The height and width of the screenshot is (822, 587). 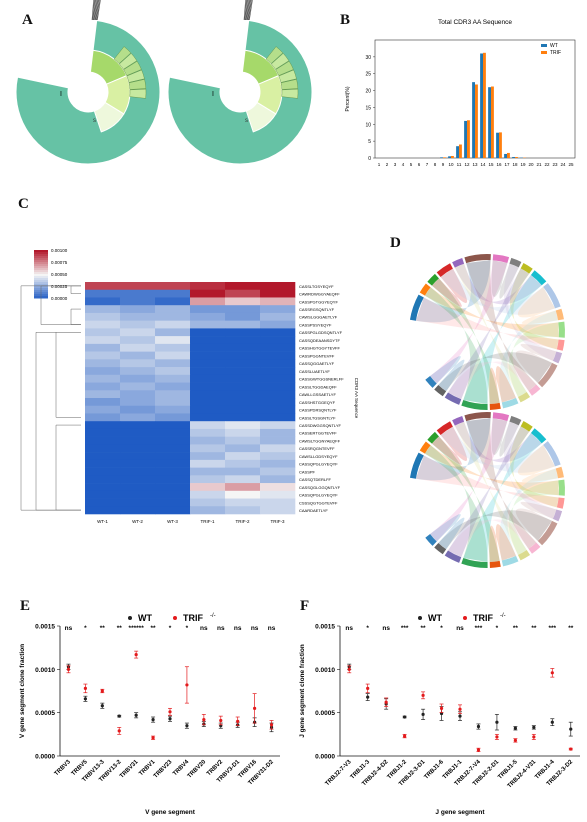 What do you see at coordinates (395, 164) in the screenshot?
I see `x-tick-label: 3` at bounding box center [395, 164].